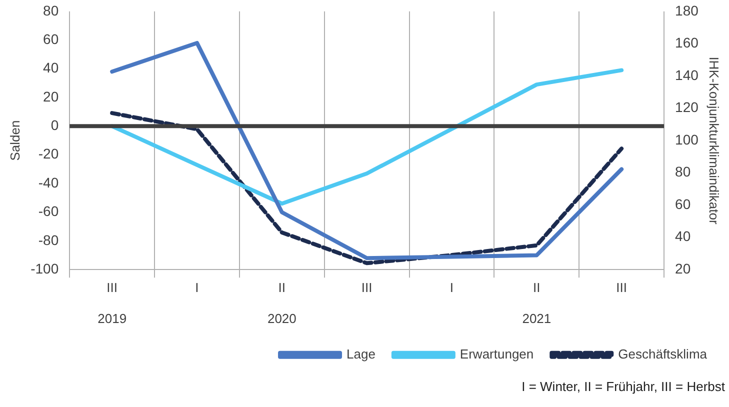 This screenshot has width=729, height=407. What do you see at coordinates (51, 38) in the screenshot?
I see `y-tick-label: 60` at bounding box center [51, 38].